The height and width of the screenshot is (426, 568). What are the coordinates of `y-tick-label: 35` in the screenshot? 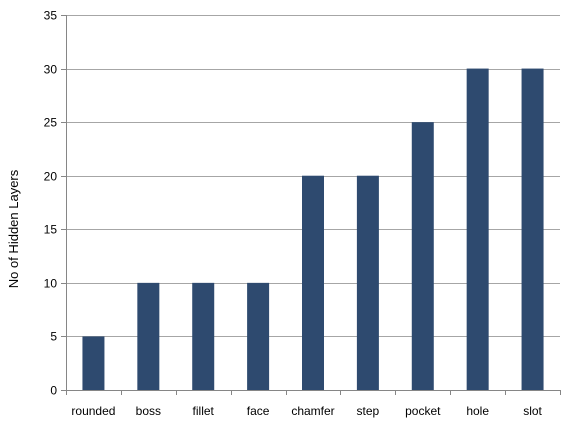 It's located at (51, 16).